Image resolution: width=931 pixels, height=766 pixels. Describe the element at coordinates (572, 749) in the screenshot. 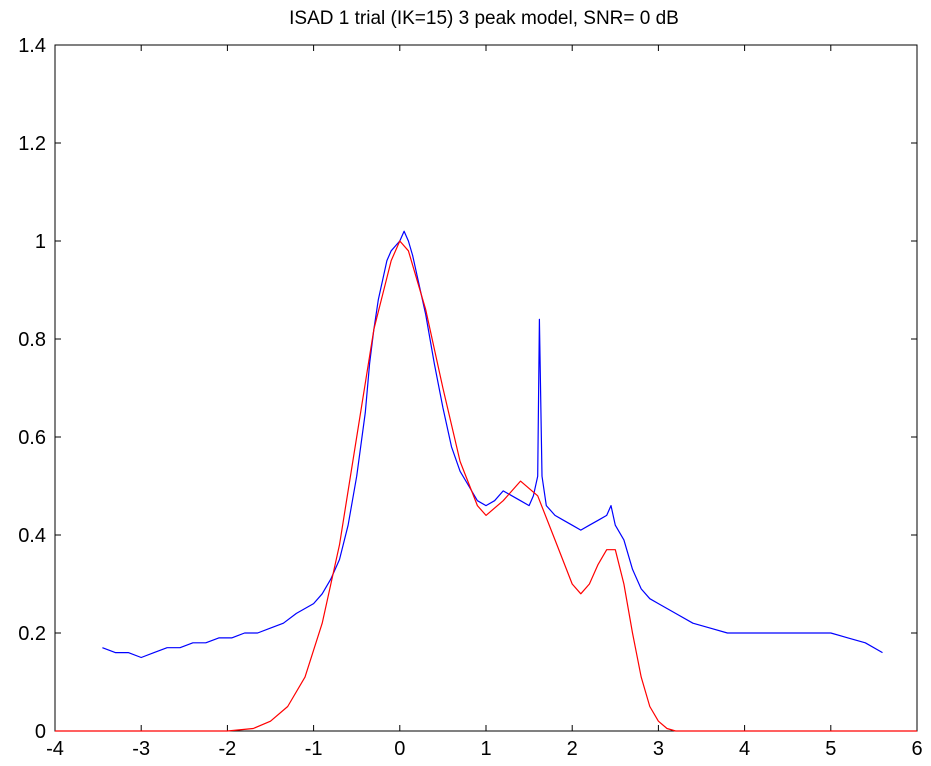

I see `x-tick-label: 2` at that location.